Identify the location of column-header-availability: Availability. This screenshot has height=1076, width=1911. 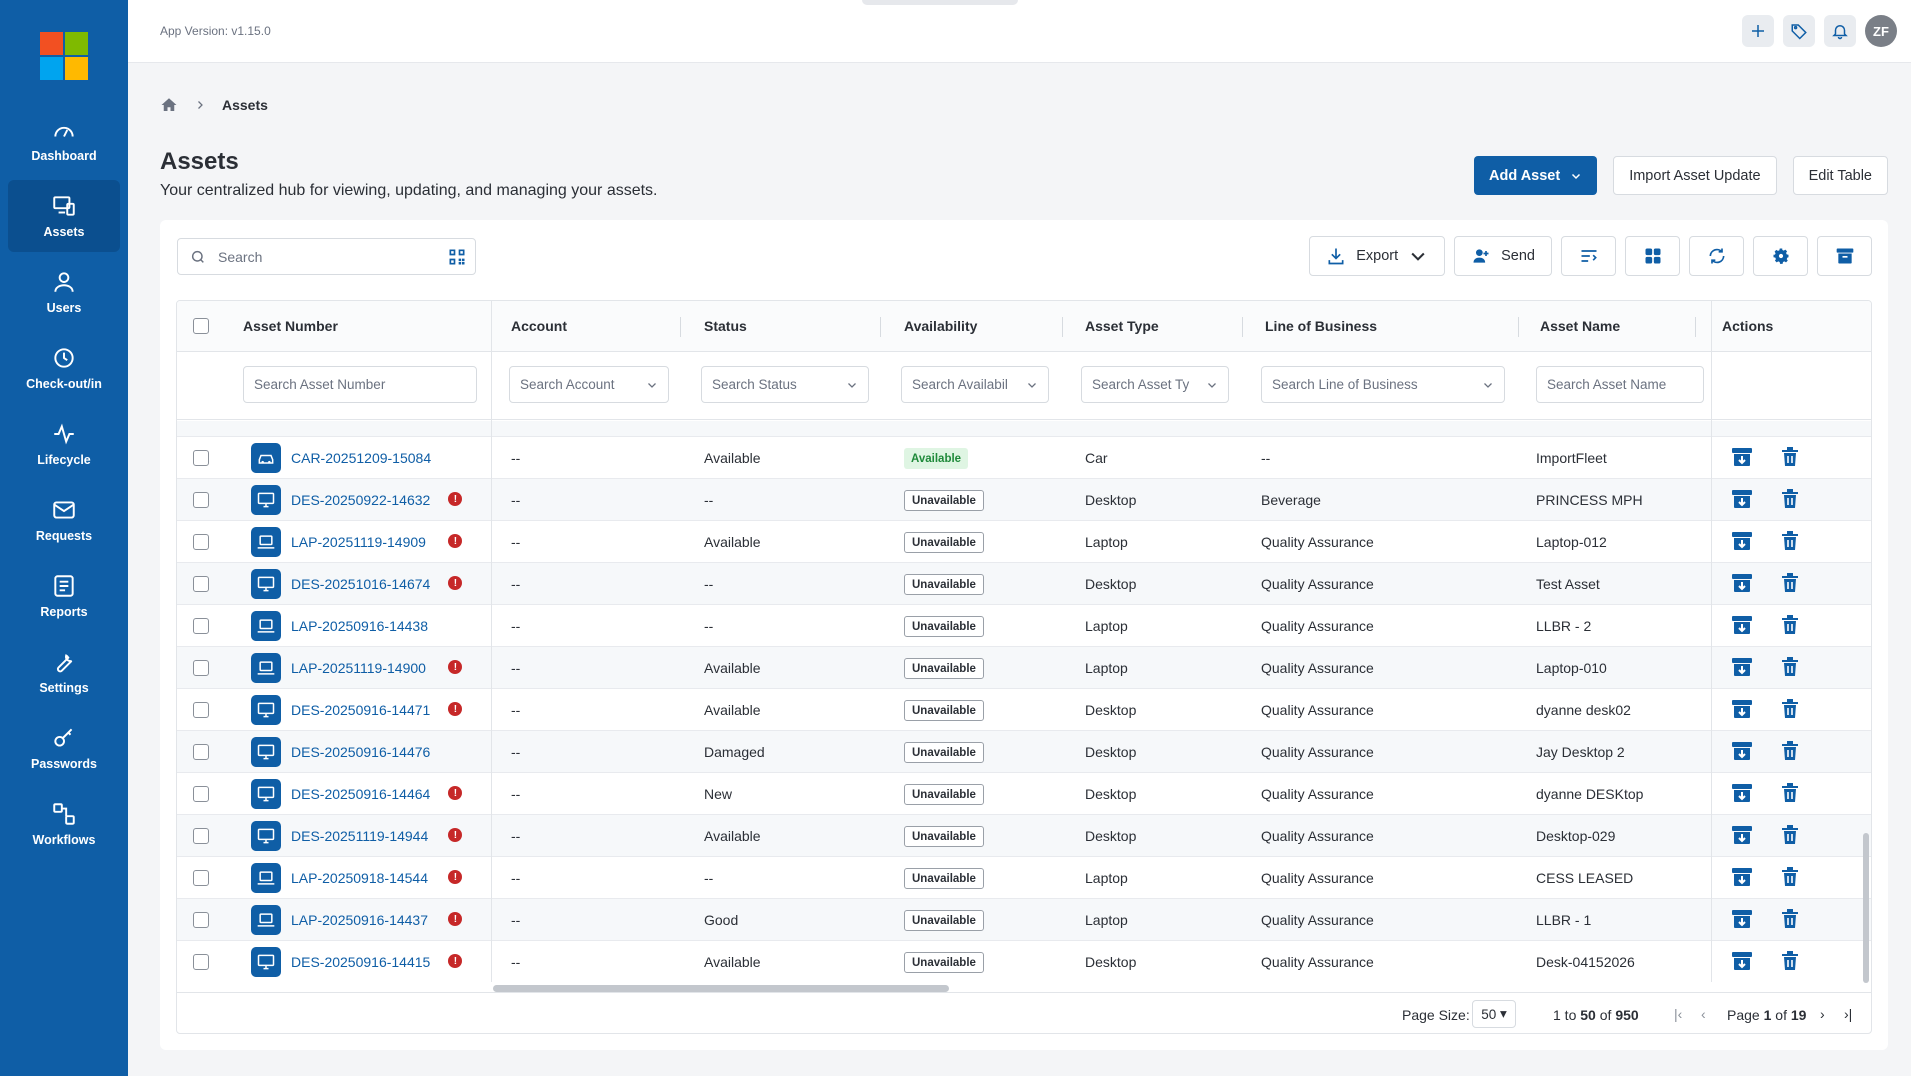
(941, 326).